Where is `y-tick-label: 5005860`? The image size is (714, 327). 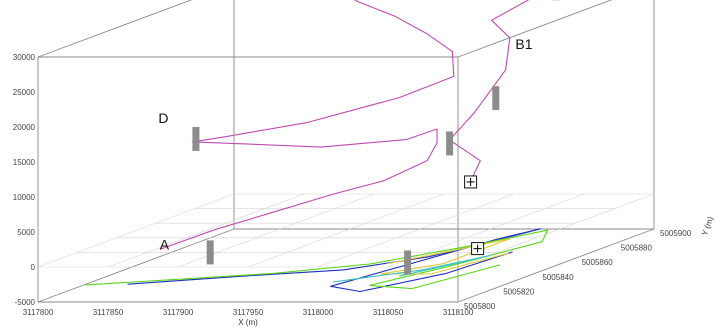
y-tick-label: 5005860 is located at coordinates (598, 262).